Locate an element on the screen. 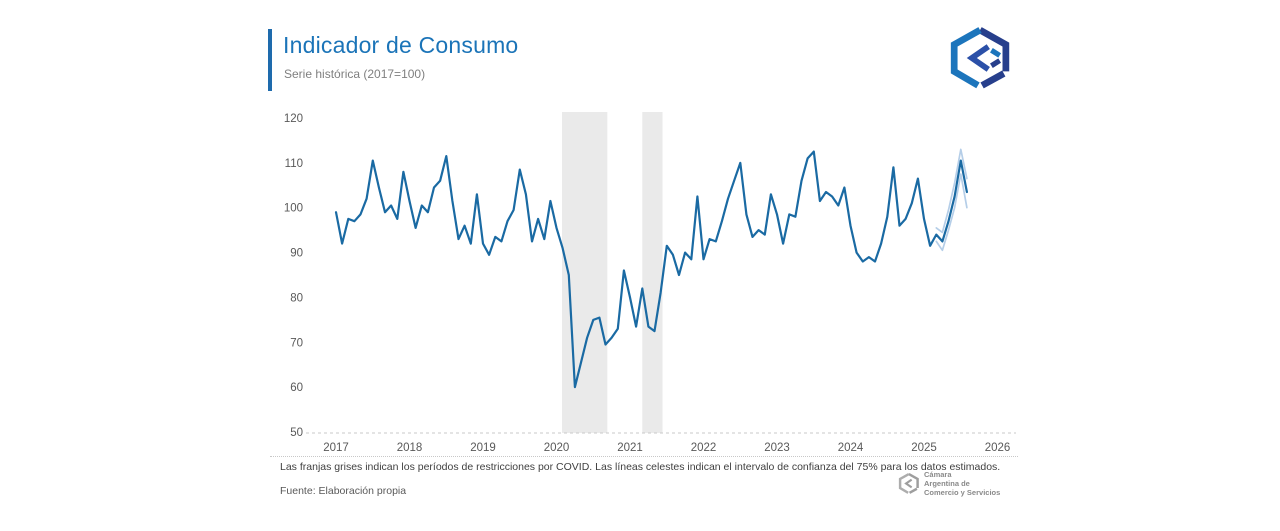  cac-wordmark: Cámara Argentina de Comercio y Servicios is located at coordinates (962, 483).